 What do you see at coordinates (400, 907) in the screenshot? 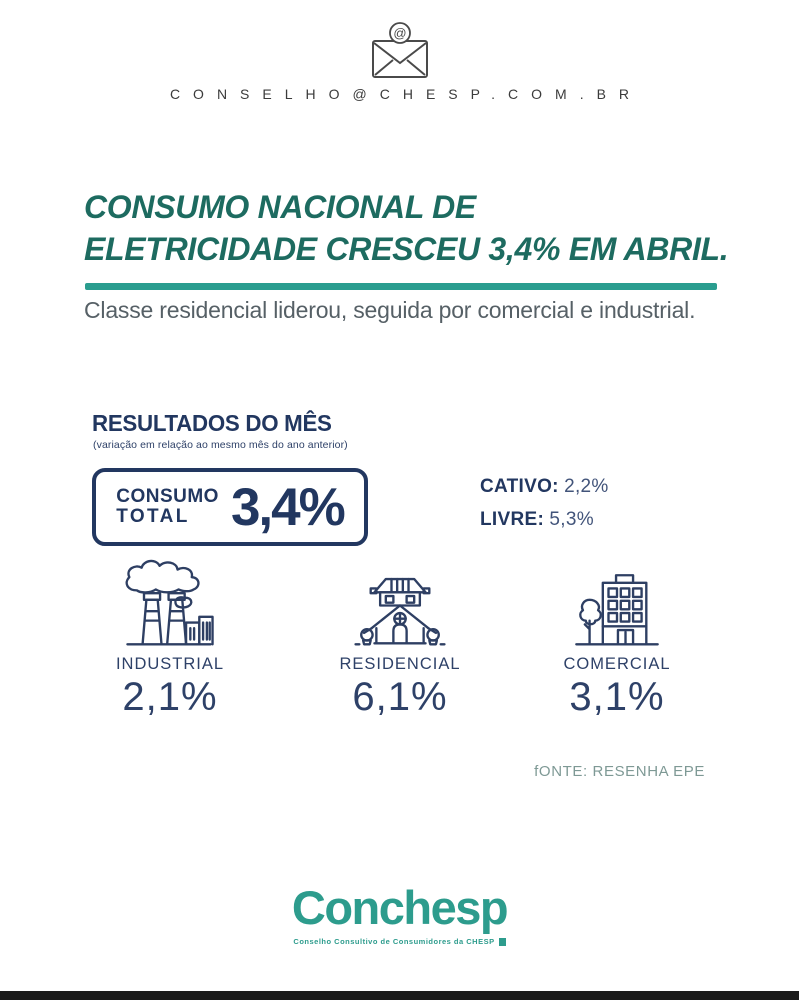
I see `logo-wordmark: Conchesp` at bounding box center [400, 907].